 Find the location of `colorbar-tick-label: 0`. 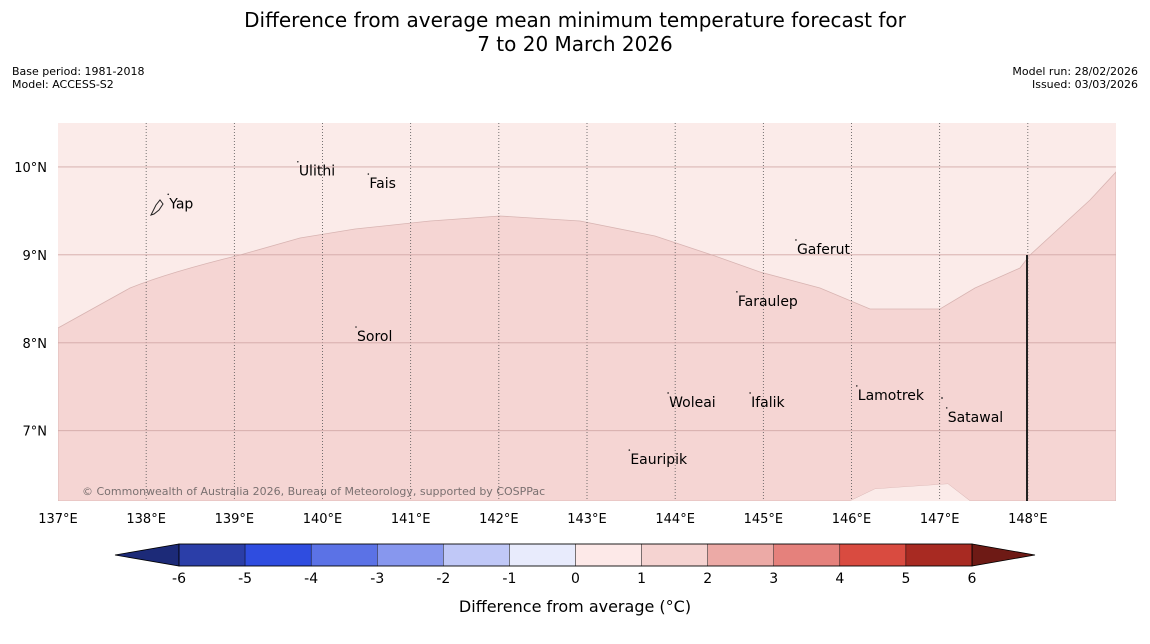

colorbar-tick-label: 0 is located at coordinates (575, 579).